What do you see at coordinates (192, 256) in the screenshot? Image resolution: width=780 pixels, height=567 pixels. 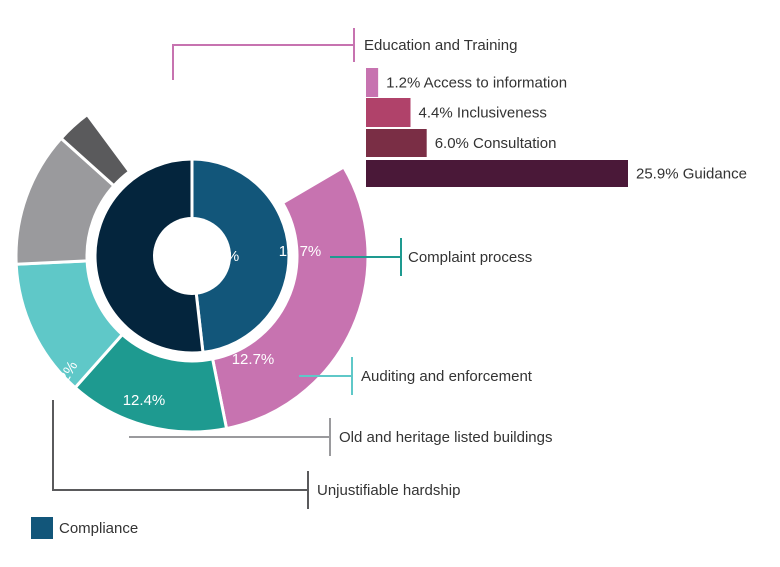 I see `donut-hole` at bounding box center [192, 256].